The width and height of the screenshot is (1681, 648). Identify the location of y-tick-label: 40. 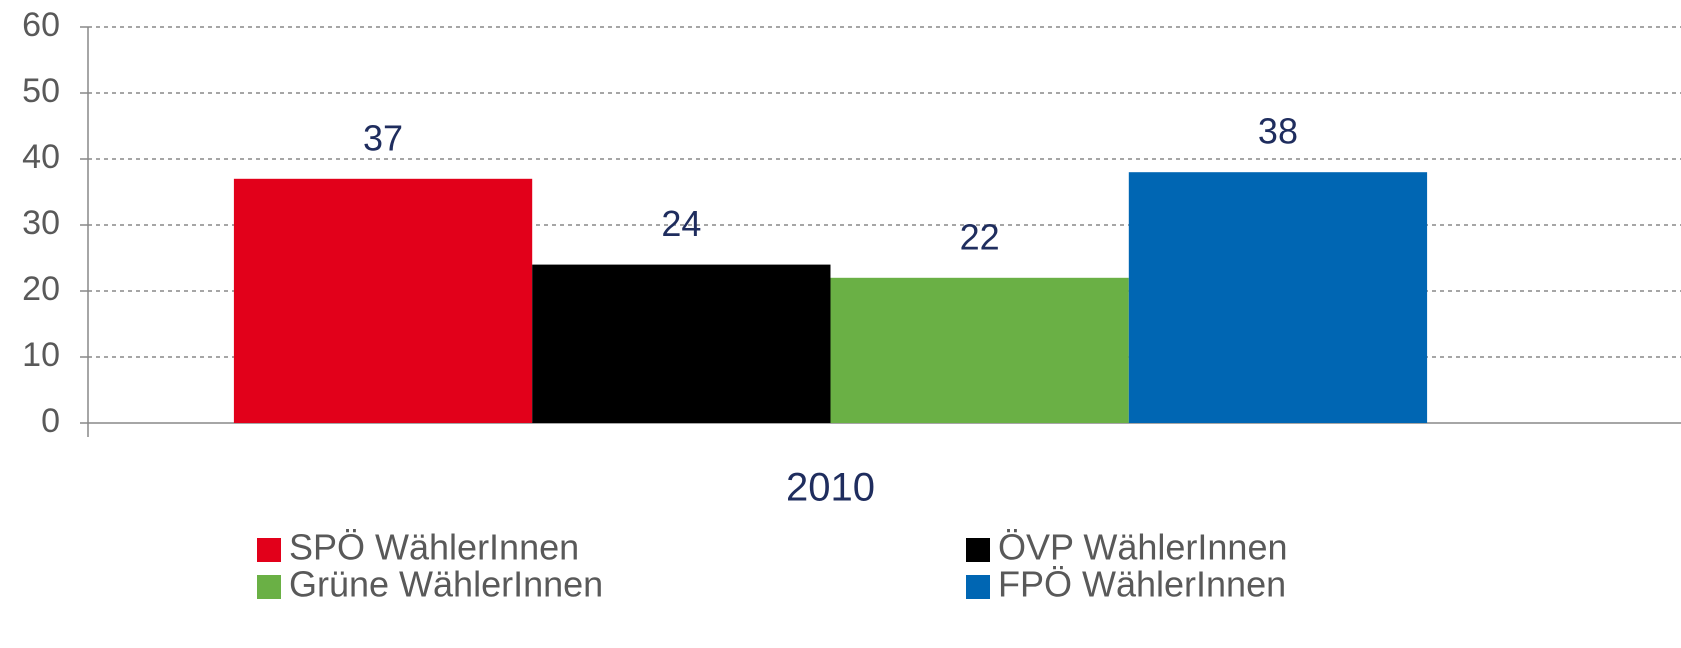
(41, 157).